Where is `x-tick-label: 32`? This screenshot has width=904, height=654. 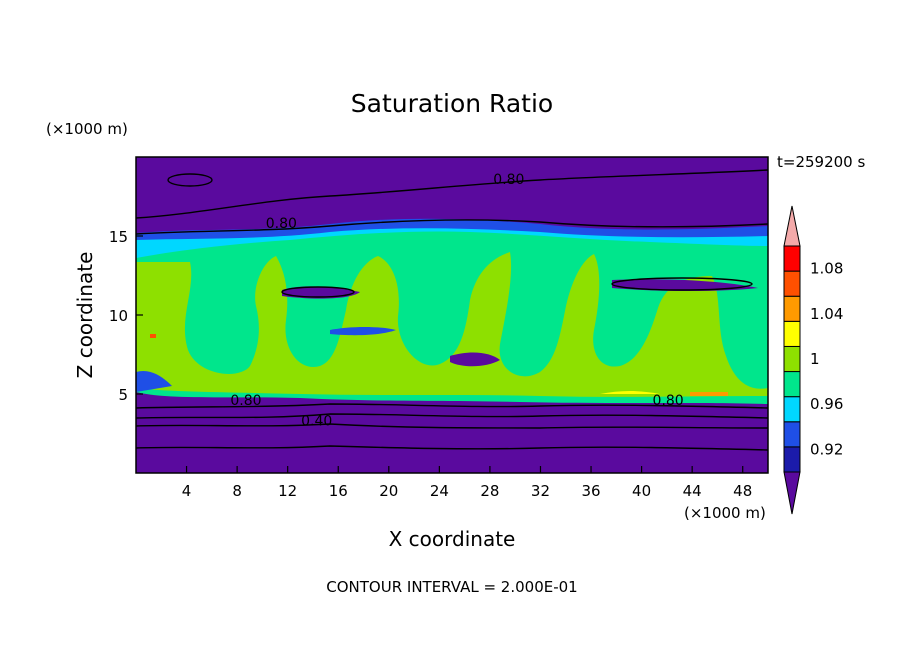
x-tick-label: 32 is located at coordinates (540, 491).